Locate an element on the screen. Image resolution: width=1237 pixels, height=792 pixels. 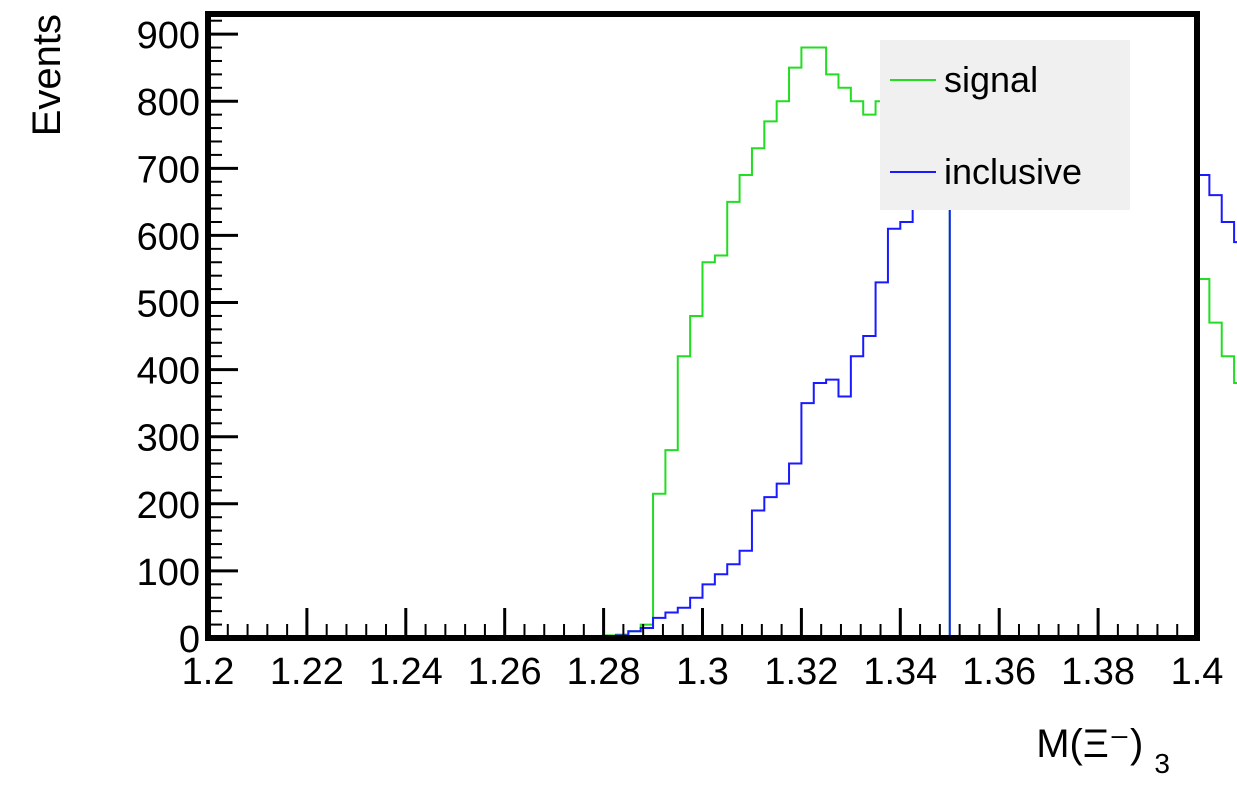
x-tick-label: 1.34 is located at coordinates (900, 672).